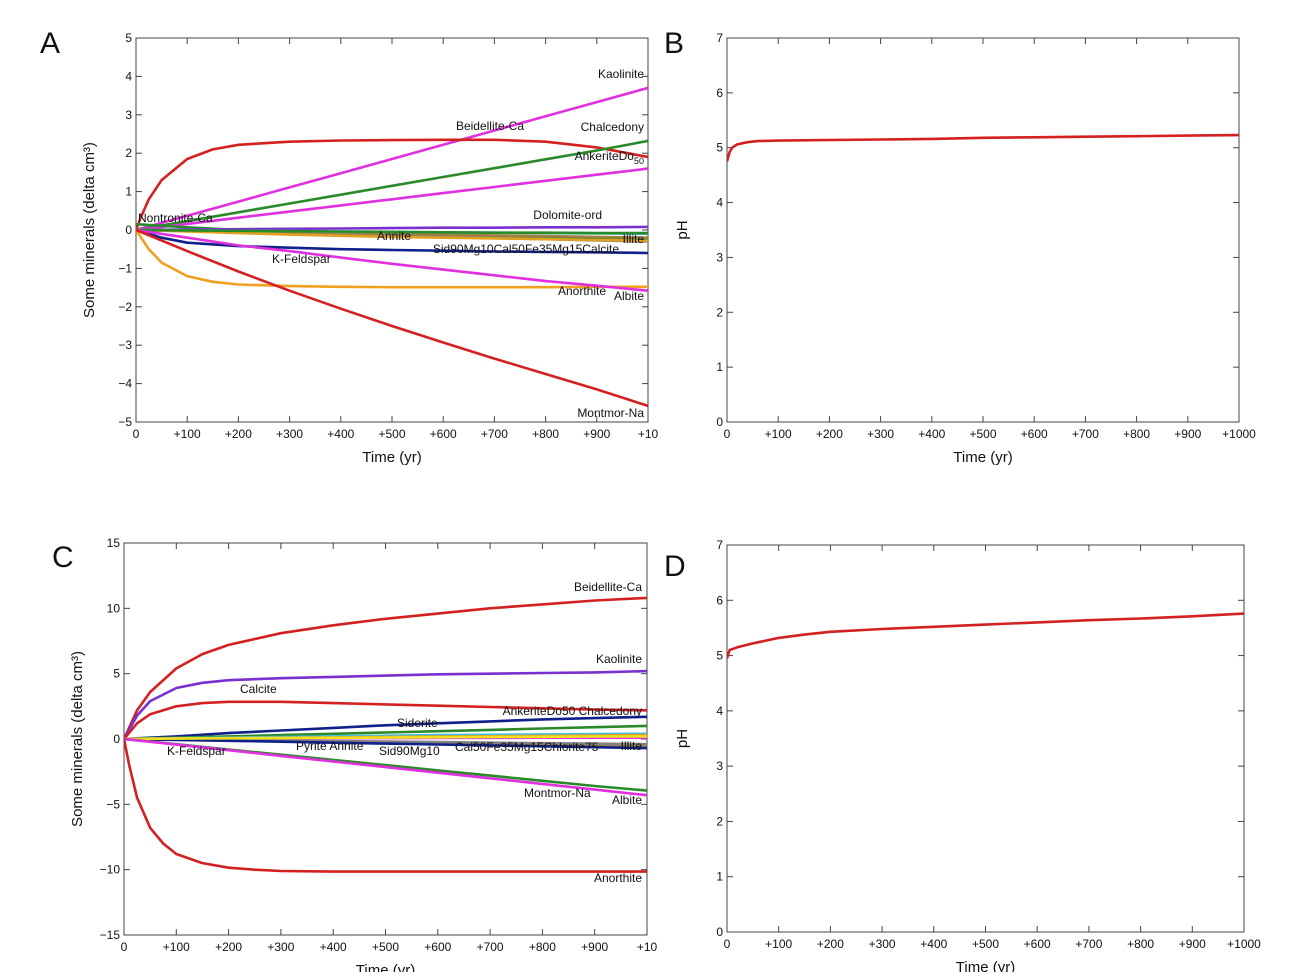  I want to click on mineral-label-siderite: Siderite, so click(417, 723).